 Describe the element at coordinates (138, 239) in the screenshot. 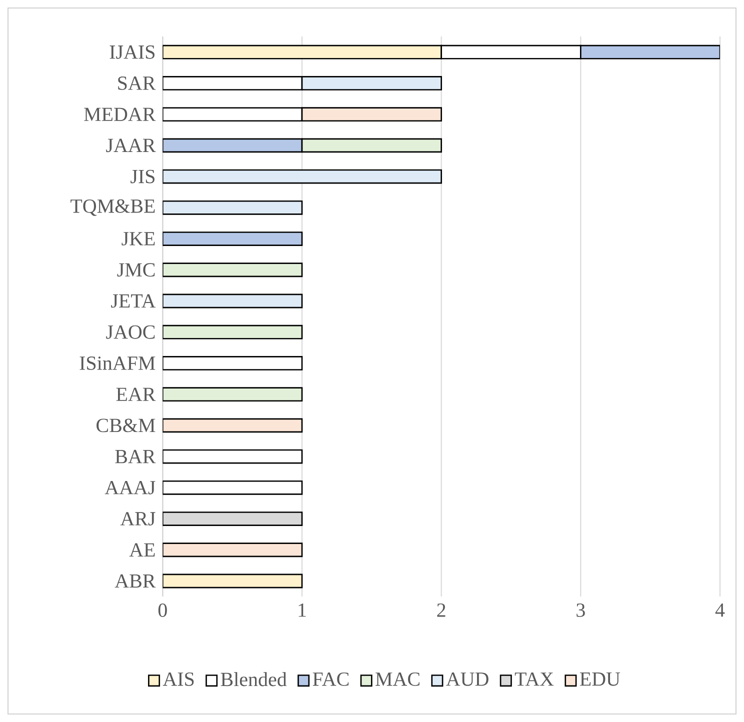

I see `y-tick-label: JKE` at that location.